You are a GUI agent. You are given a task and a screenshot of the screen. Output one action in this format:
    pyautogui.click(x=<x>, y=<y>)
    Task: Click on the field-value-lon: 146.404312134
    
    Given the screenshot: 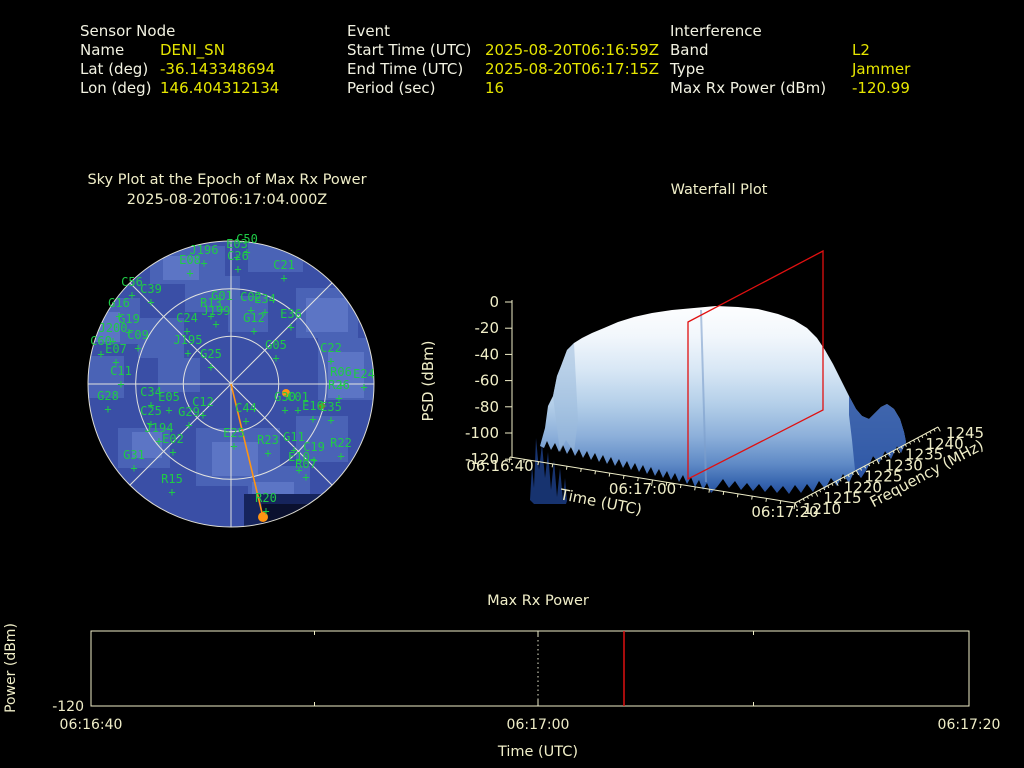 What is the action you would take?
    pyautogui.click(x=220, y=88)
    